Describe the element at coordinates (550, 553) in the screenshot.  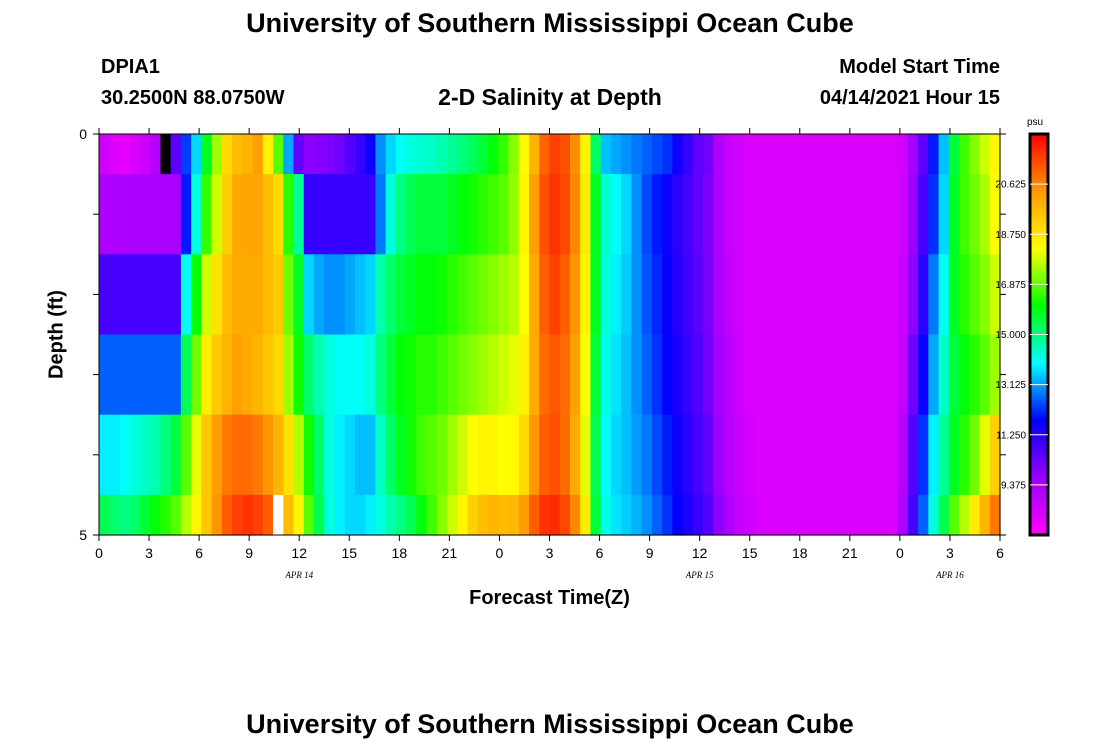
I see `x-tick-label: 3` at that location.